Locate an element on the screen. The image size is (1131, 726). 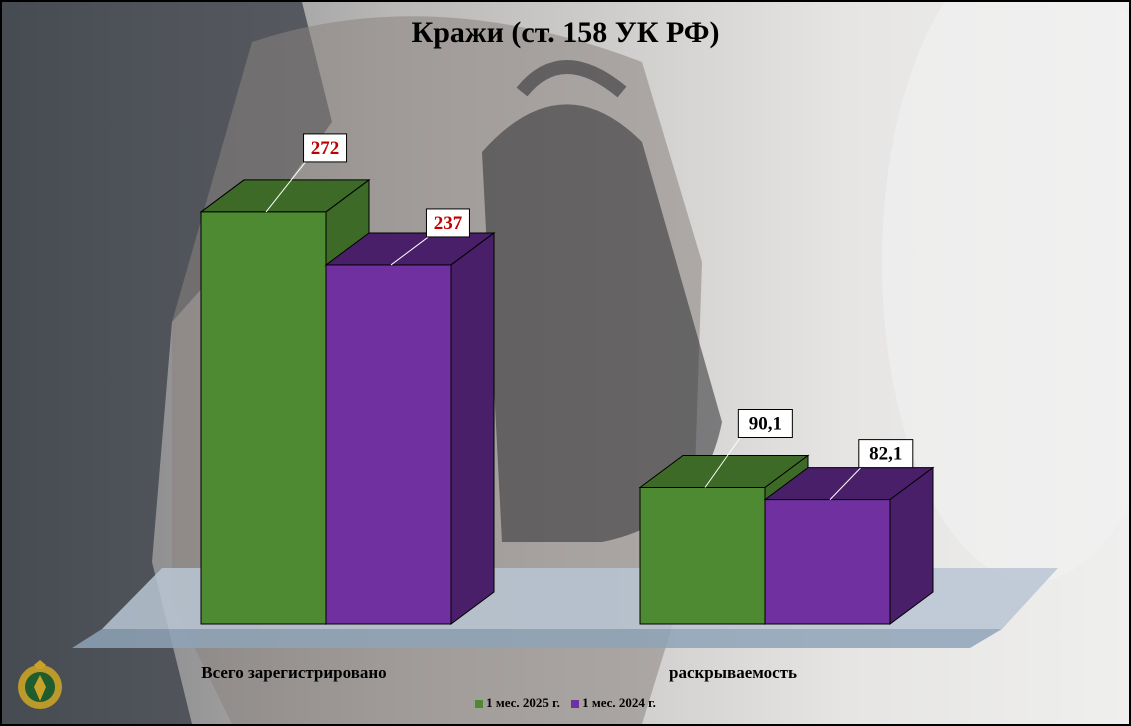
value-label-total-2025: 272 is located at coordinates (325, 148).